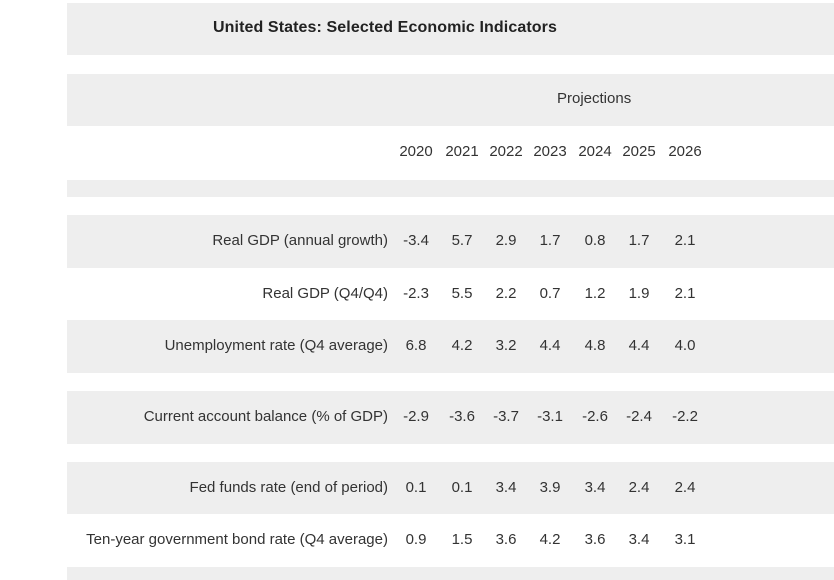 The image size is (834, 580). I want to click on year-header: 2020, so click(416, 151).